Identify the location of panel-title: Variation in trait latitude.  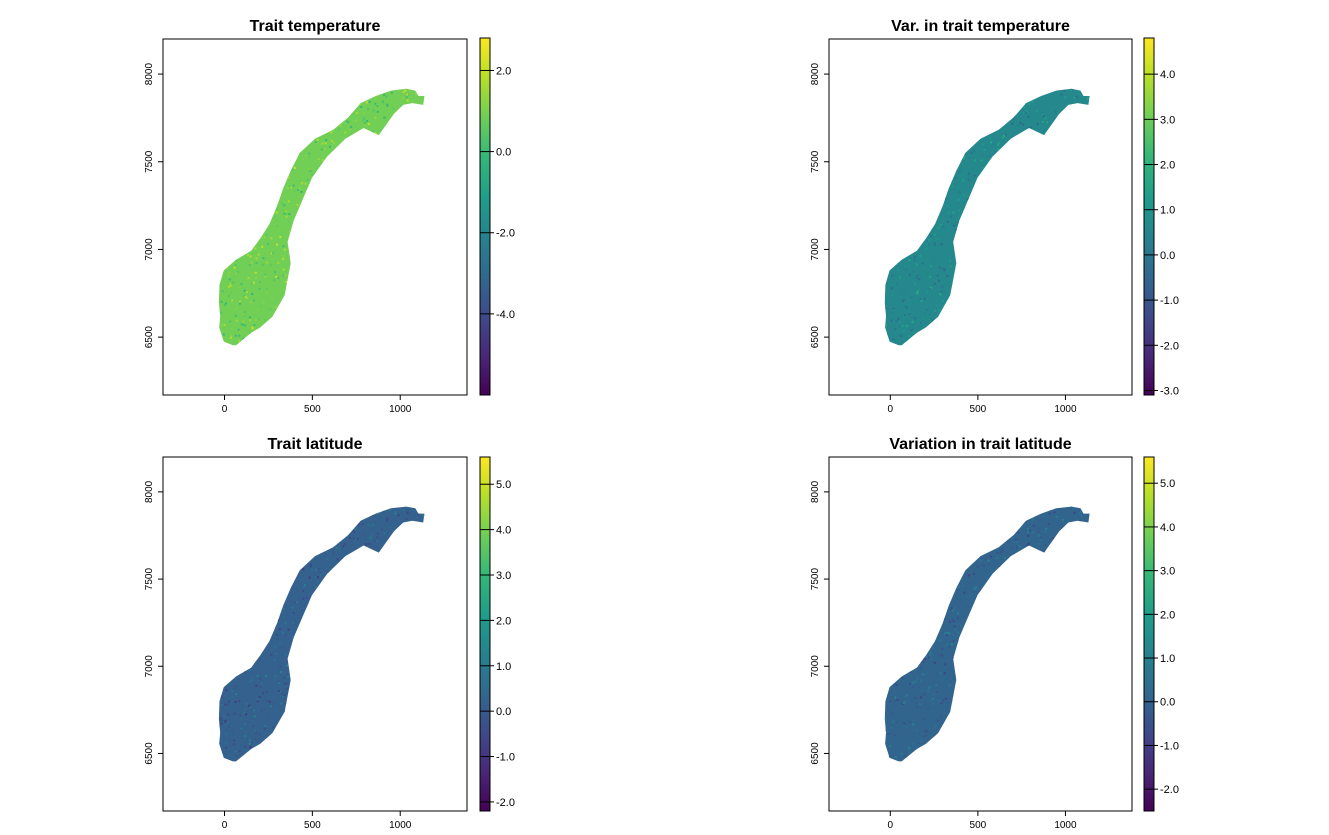
(980, 444).